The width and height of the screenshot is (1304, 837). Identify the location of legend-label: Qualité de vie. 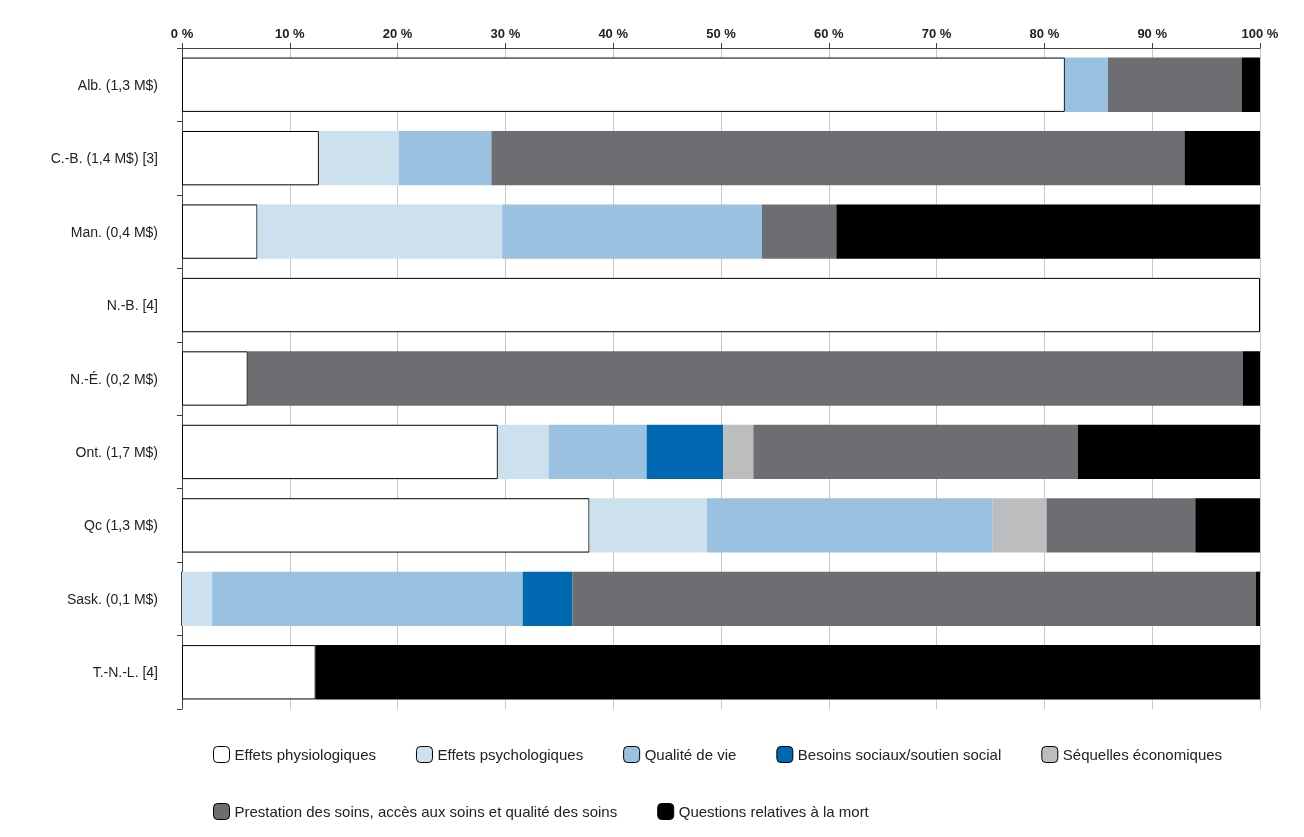
(690, 754).